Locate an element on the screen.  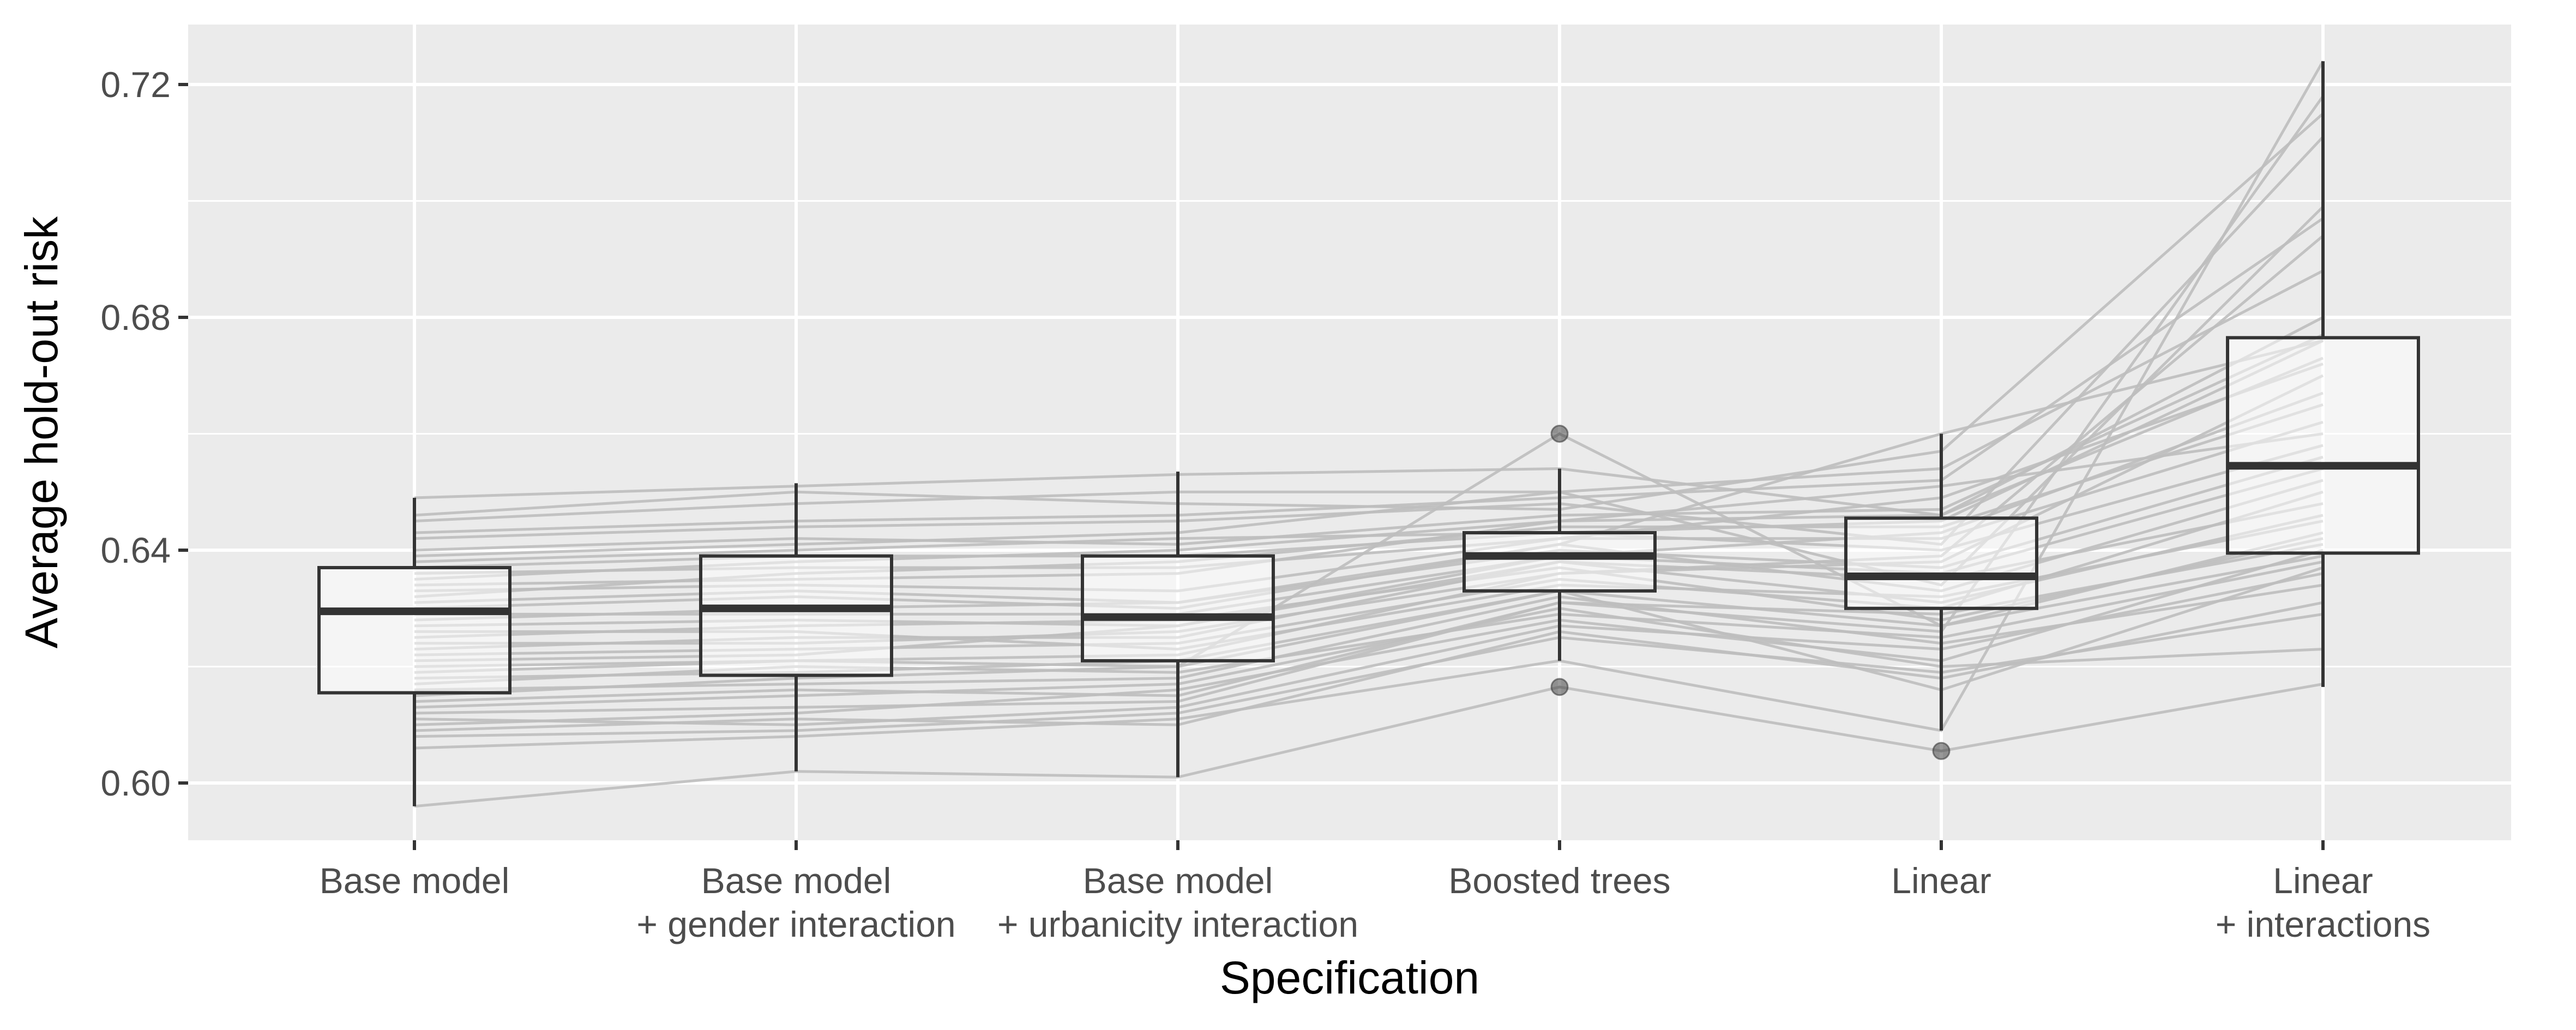
y-tick-label: 0.72 is located at coordinates (136, 84).